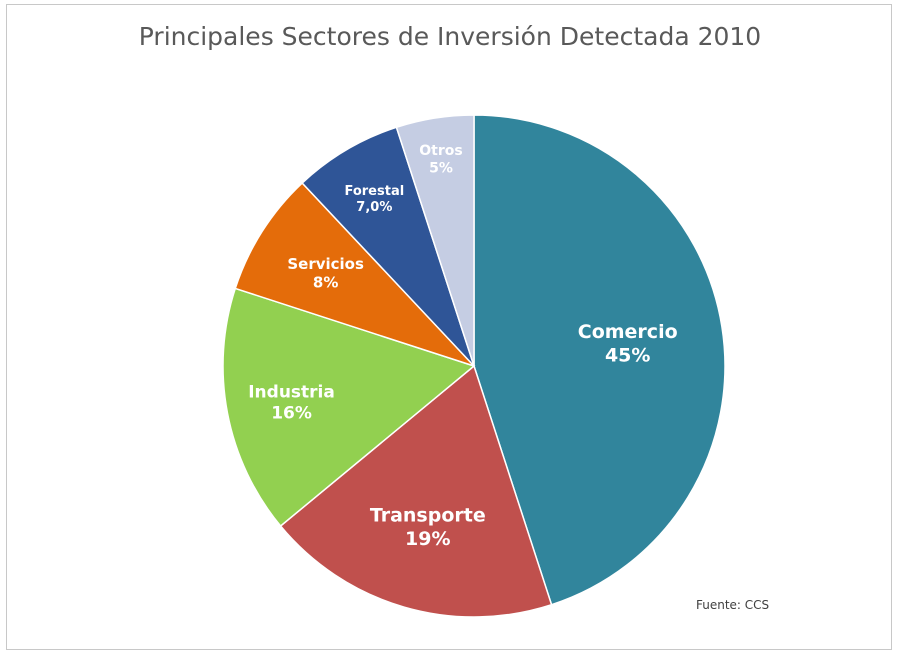 The height and width of the screenshot is (658, 900). Describe the element at coordinates (440, 151) in the screenshot. I see `slice-label: Otros` at that location.